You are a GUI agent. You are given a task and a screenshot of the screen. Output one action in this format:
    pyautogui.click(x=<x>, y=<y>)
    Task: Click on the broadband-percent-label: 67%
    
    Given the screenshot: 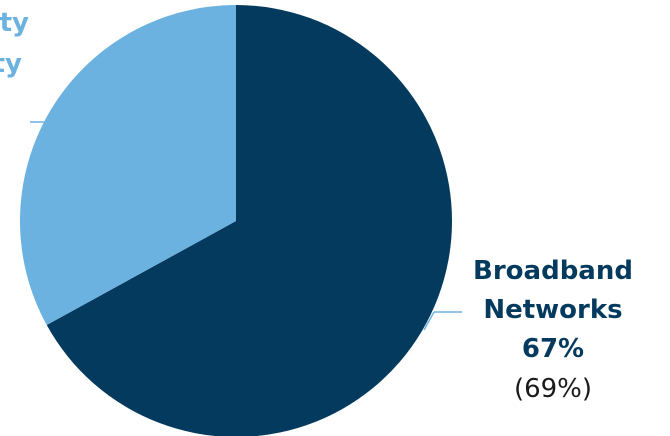 What is the action you would take?
    pyautogui.click(x=553, y=349)
    